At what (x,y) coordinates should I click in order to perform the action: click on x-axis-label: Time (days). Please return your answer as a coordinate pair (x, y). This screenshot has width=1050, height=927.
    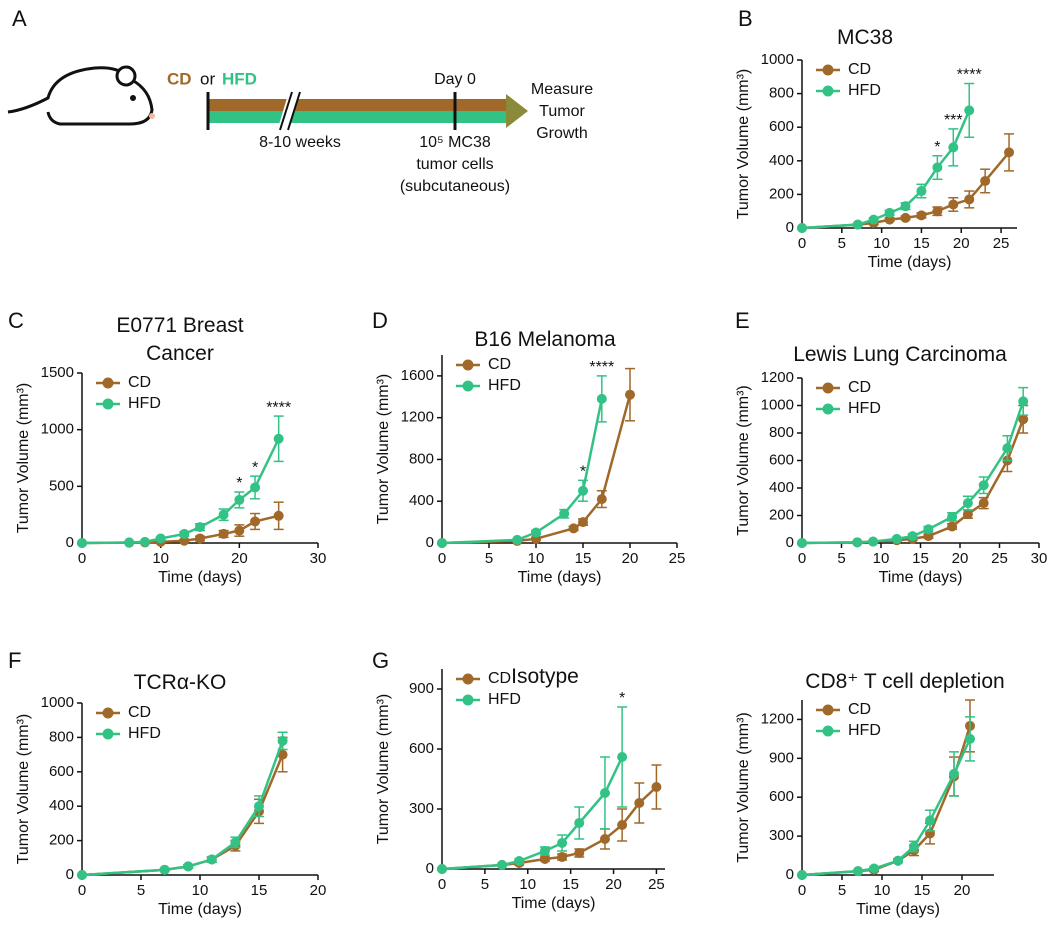
    Looking at the image, I should click on (910, 262).